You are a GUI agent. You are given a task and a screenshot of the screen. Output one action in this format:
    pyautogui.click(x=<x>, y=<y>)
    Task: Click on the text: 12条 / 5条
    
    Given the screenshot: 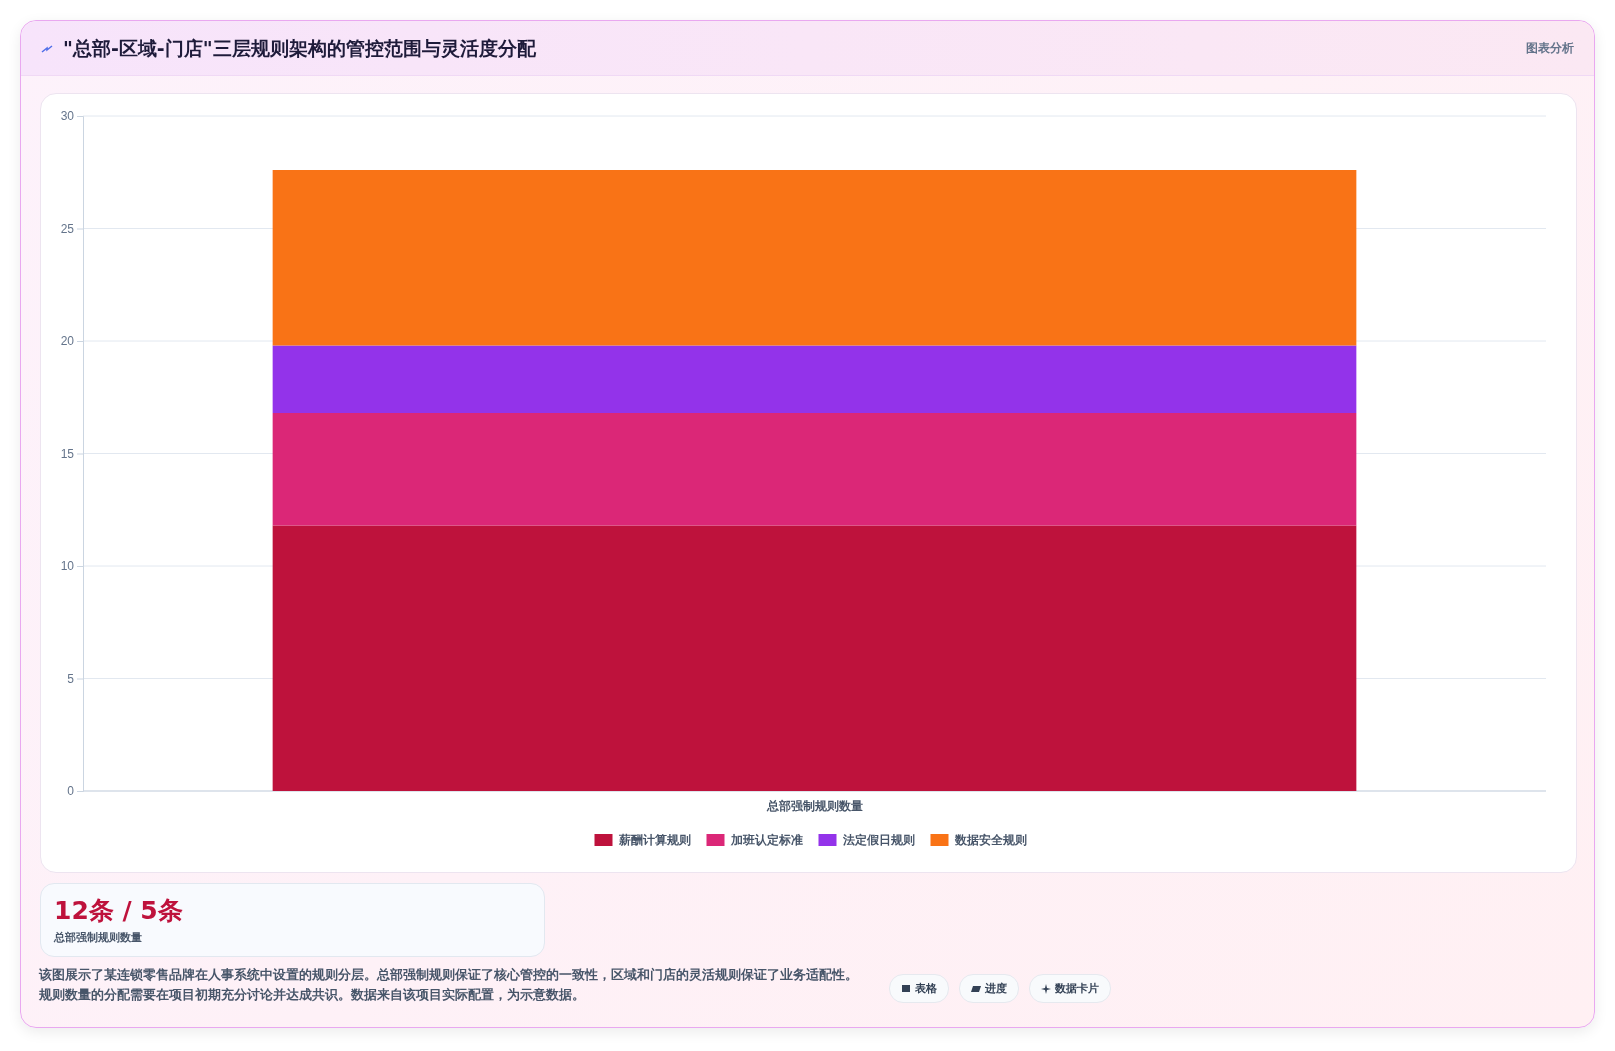 What is the action you would take?
    pyautogui.click(x=118, y=911)
    